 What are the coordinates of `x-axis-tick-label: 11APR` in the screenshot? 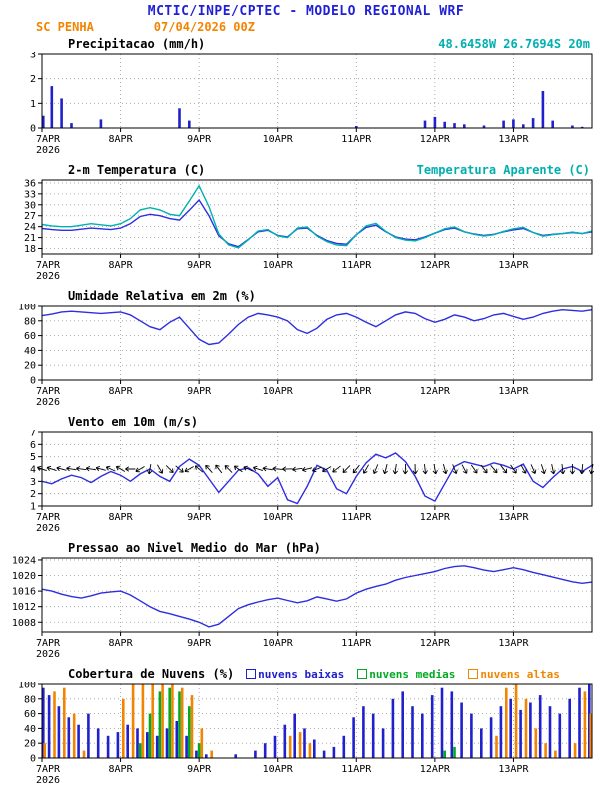 It's located at (356, 769).